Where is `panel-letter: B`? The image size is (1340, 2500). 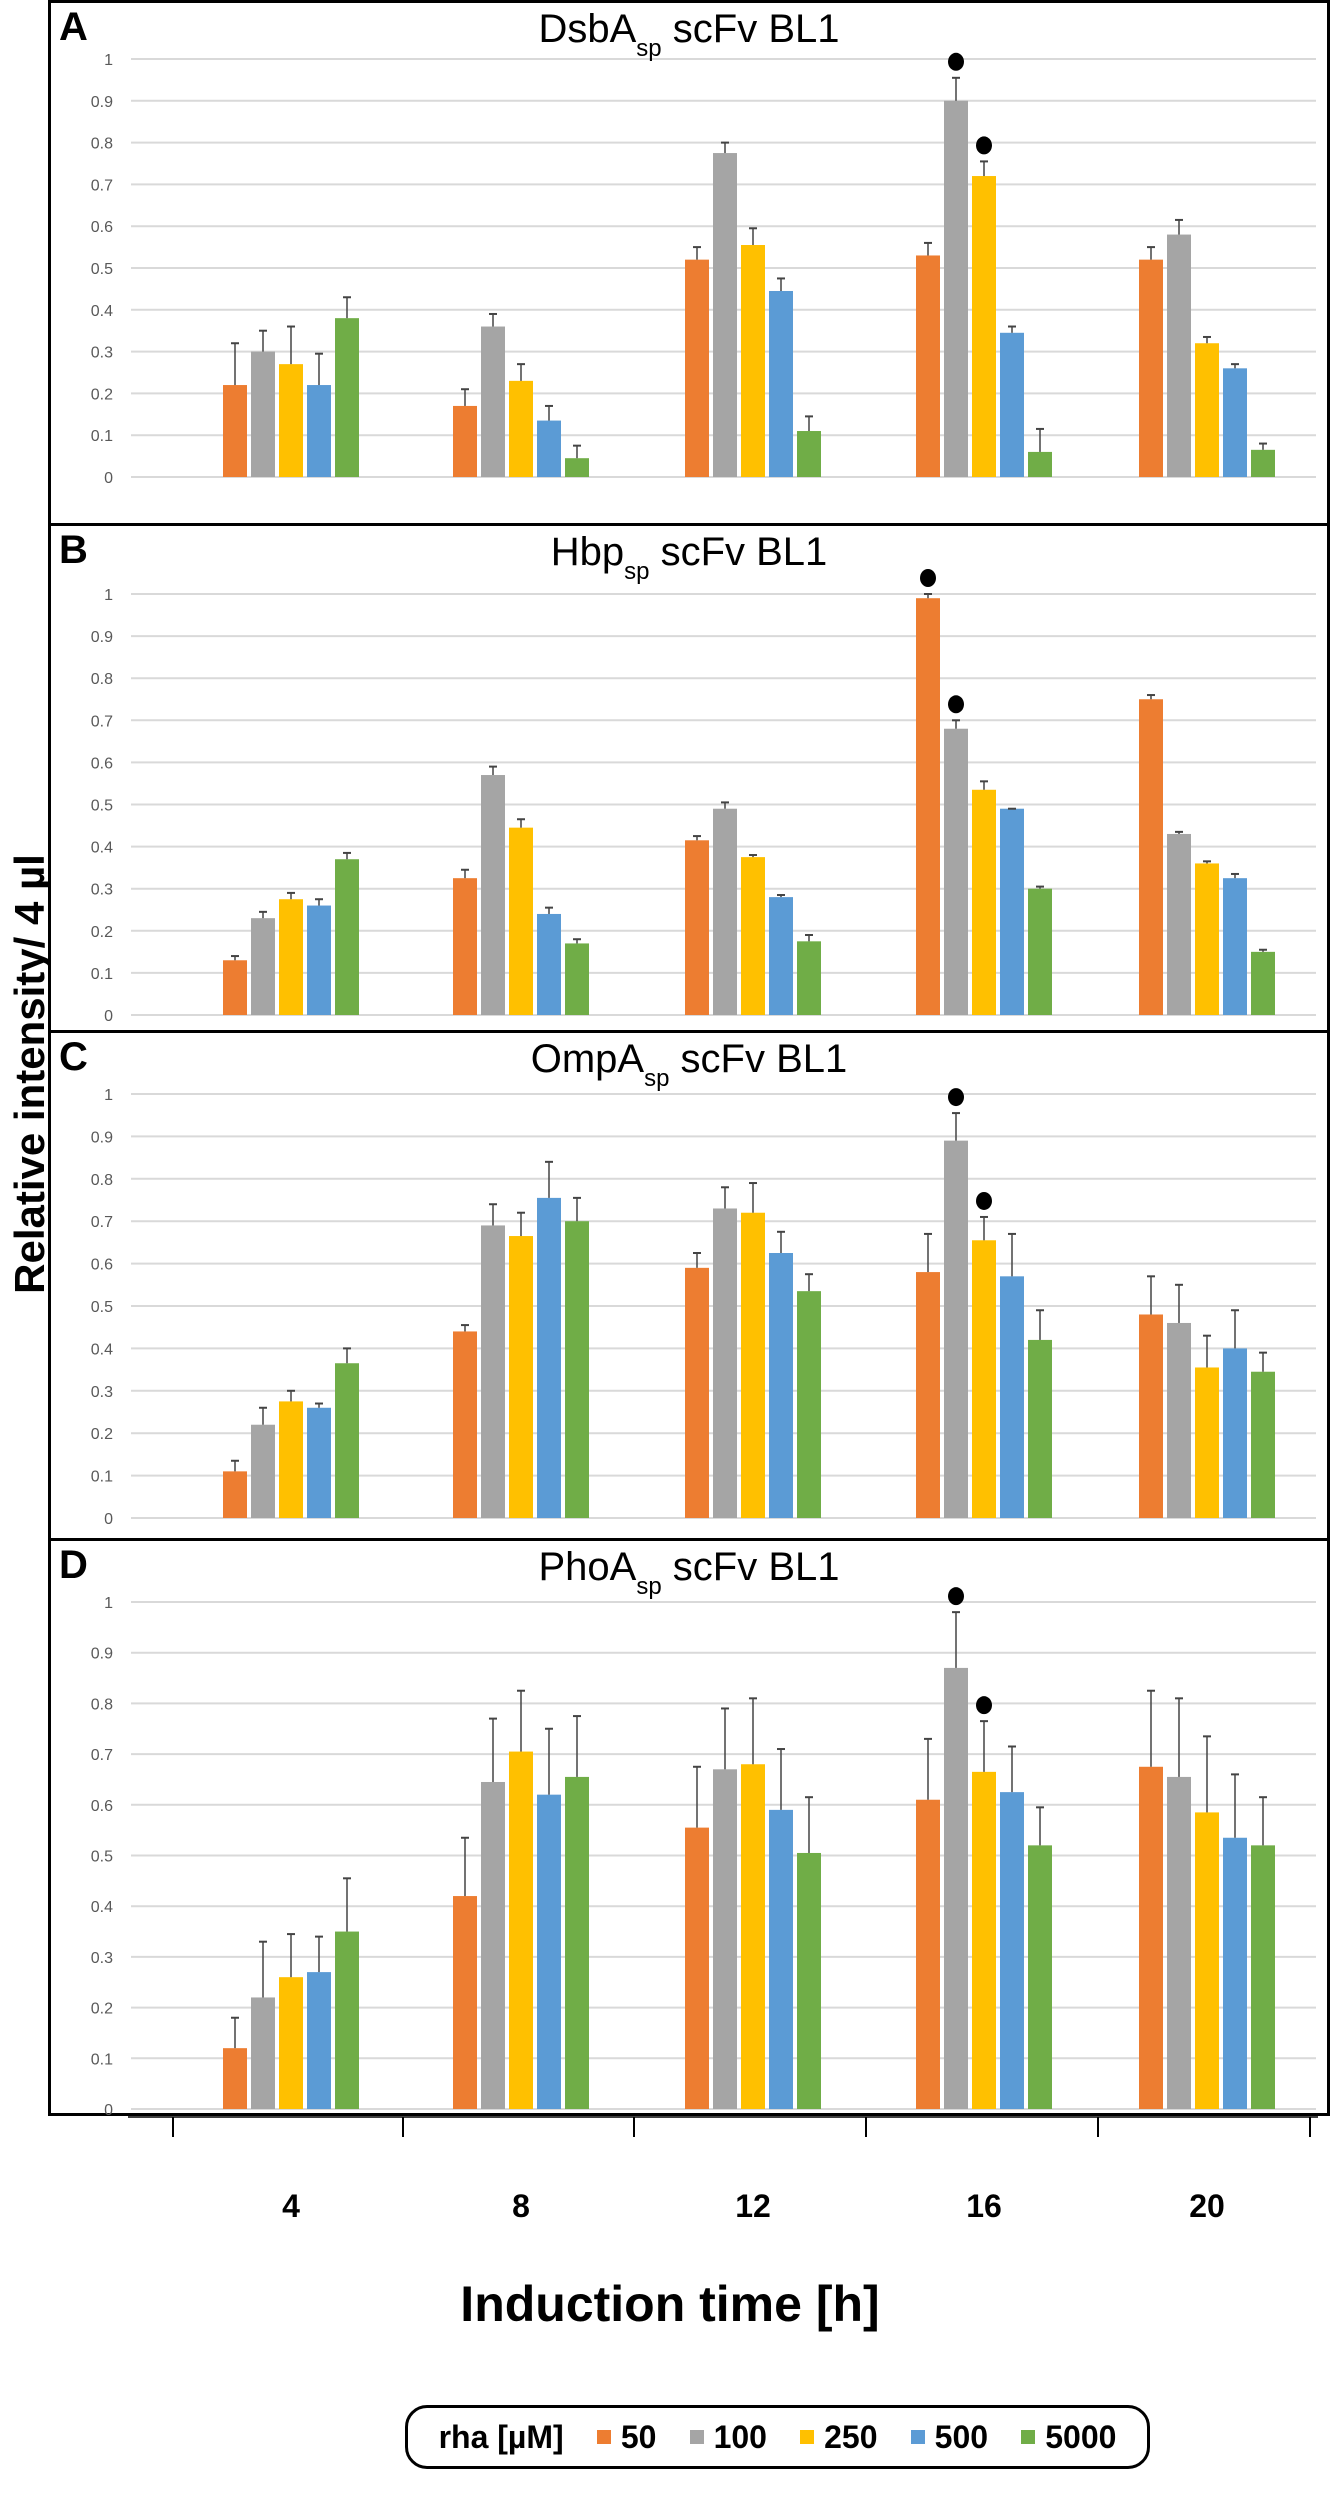 panel-letter: B is located at coordinates (73, 550).